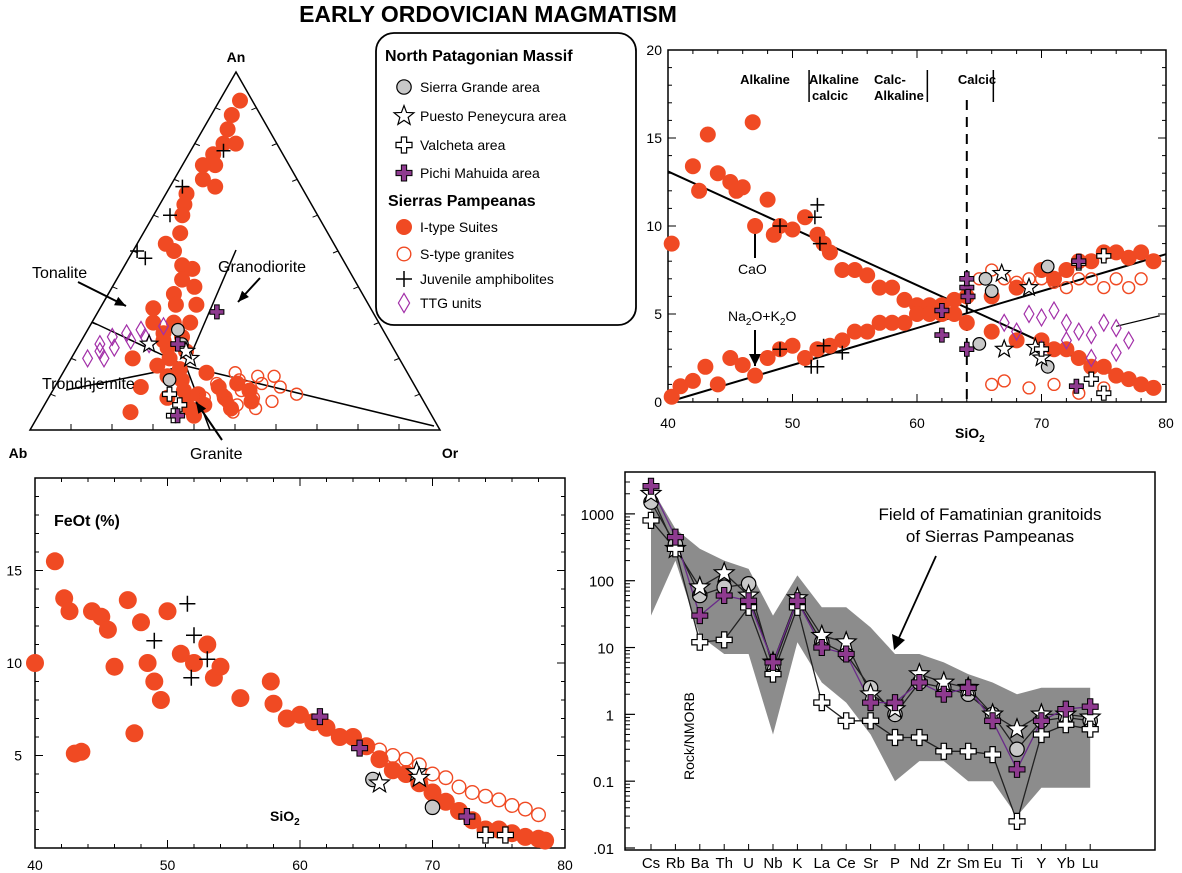  Describe the element at coordinates (700, 586) in the screenshot. I see `star-marker` at that location.